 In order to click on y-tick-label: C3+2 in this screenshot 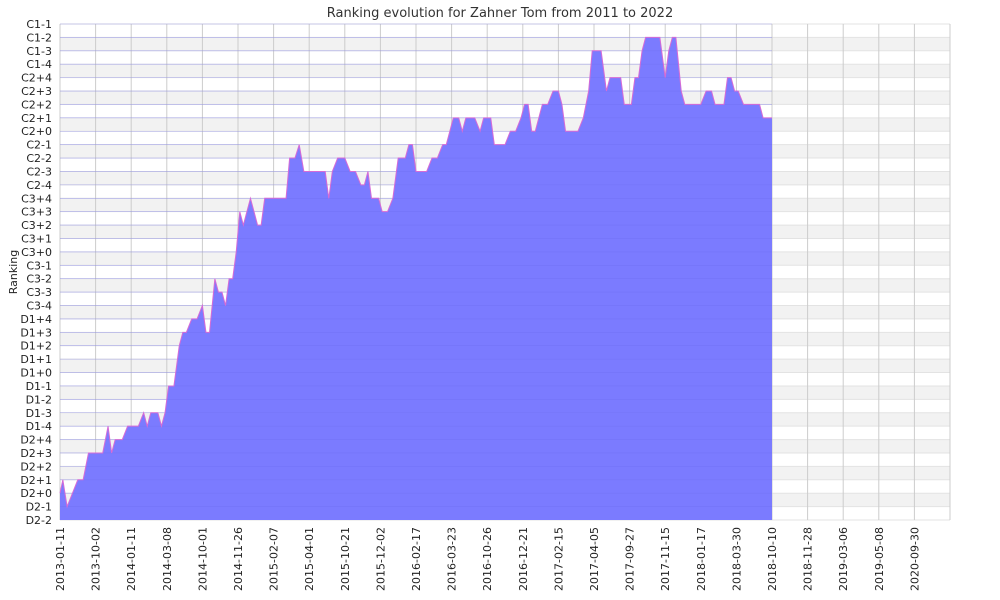, I will do `click(36, 225)`.